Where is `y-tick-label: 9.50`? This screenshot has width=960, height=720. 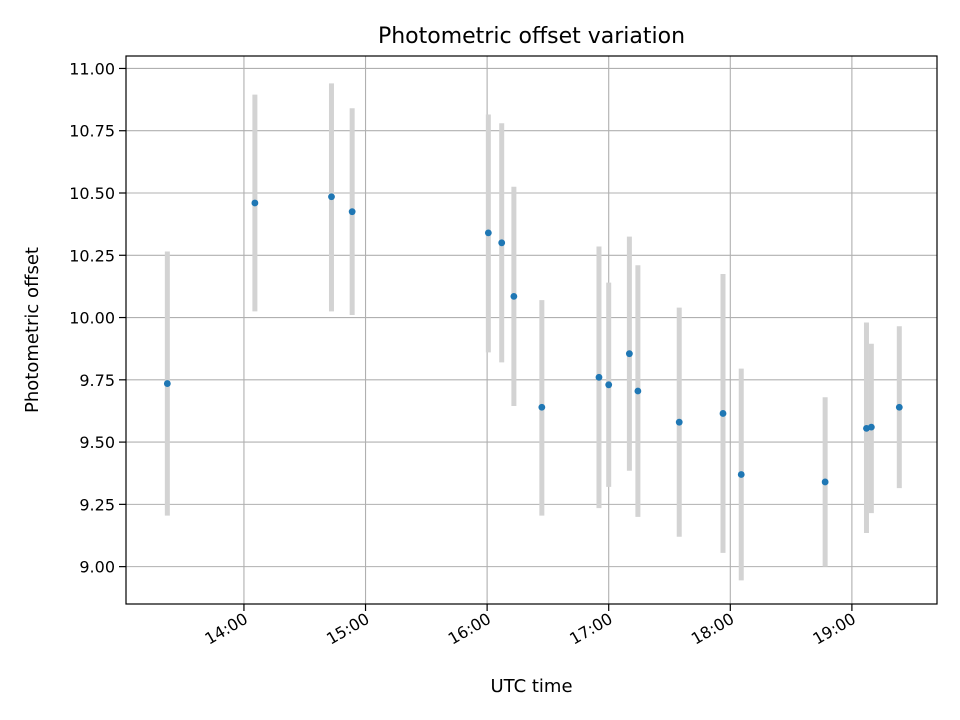 y-tick-label: 9.50 is located at coordinates (97, 442).